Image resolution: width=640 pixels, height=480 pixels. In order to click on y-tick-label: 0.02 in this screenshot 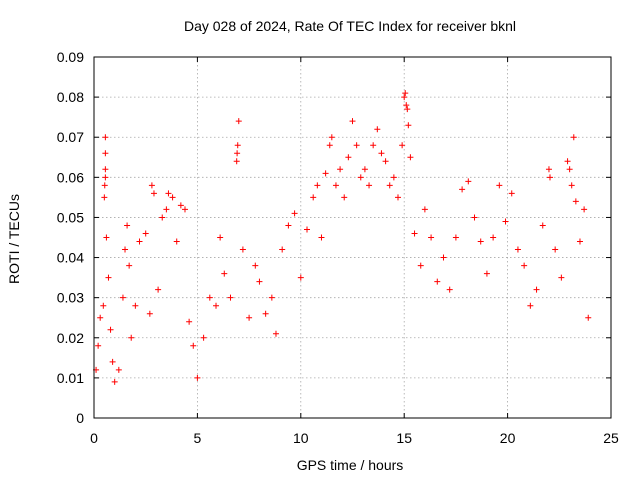, I will do `click(70, 338)`.